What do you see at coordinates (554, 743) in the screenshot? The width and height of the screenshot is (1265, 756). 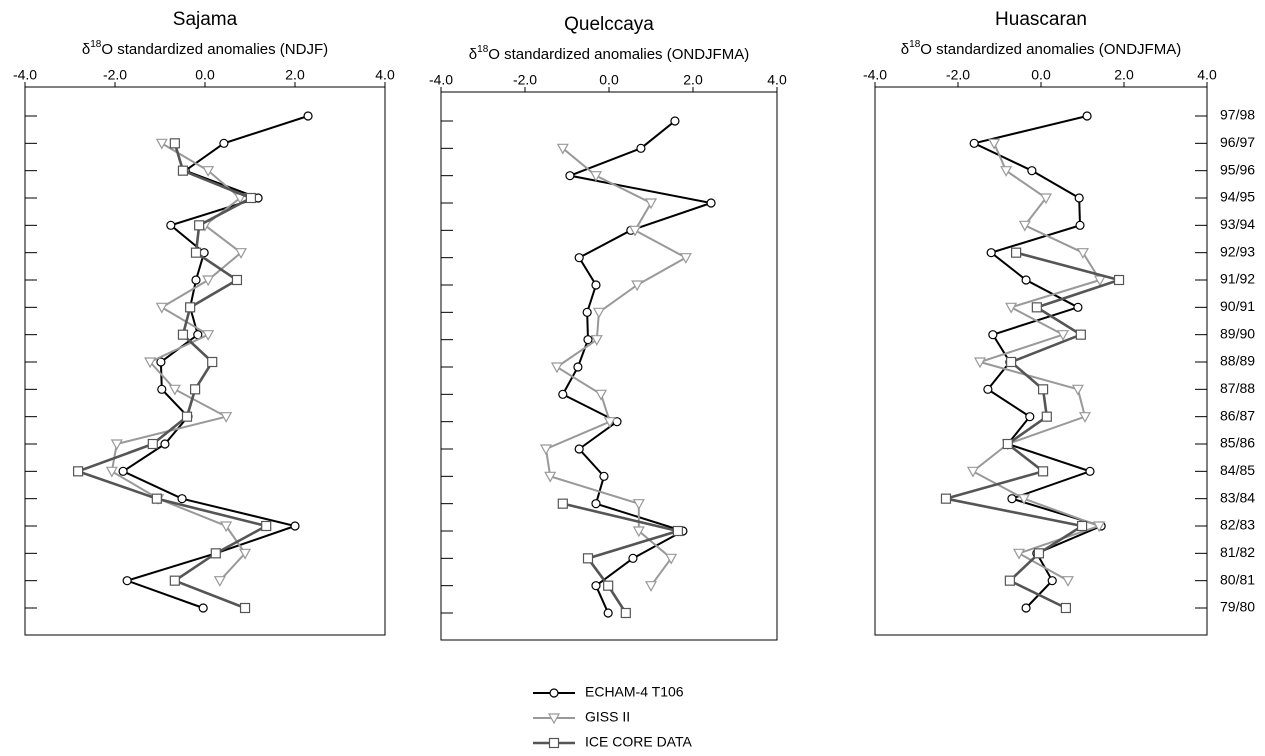 I see `legend-marker` at bounding box center [554, 743].